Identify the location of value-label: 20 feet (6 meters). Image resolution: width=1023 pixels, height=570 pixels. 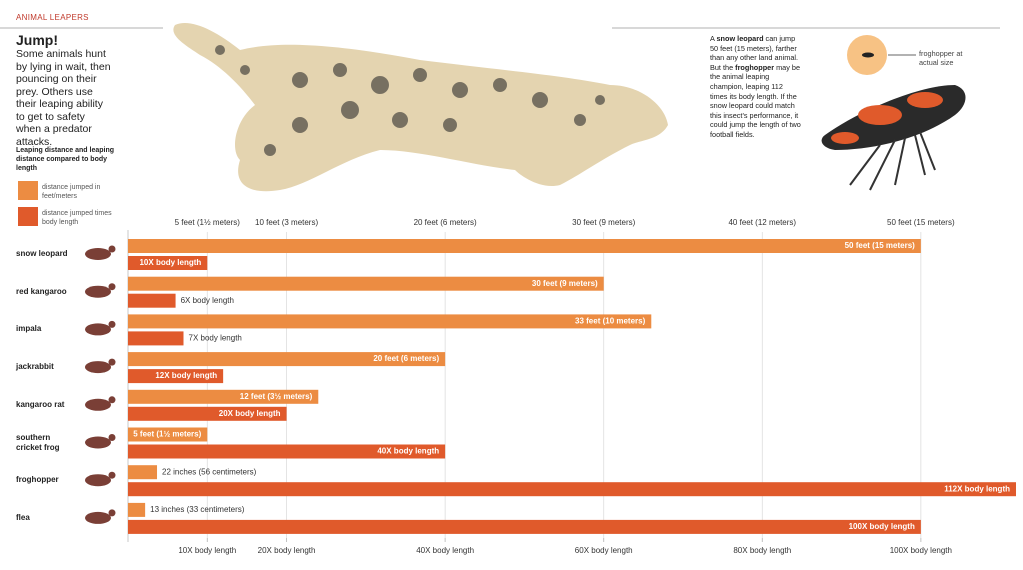
(406, 358).